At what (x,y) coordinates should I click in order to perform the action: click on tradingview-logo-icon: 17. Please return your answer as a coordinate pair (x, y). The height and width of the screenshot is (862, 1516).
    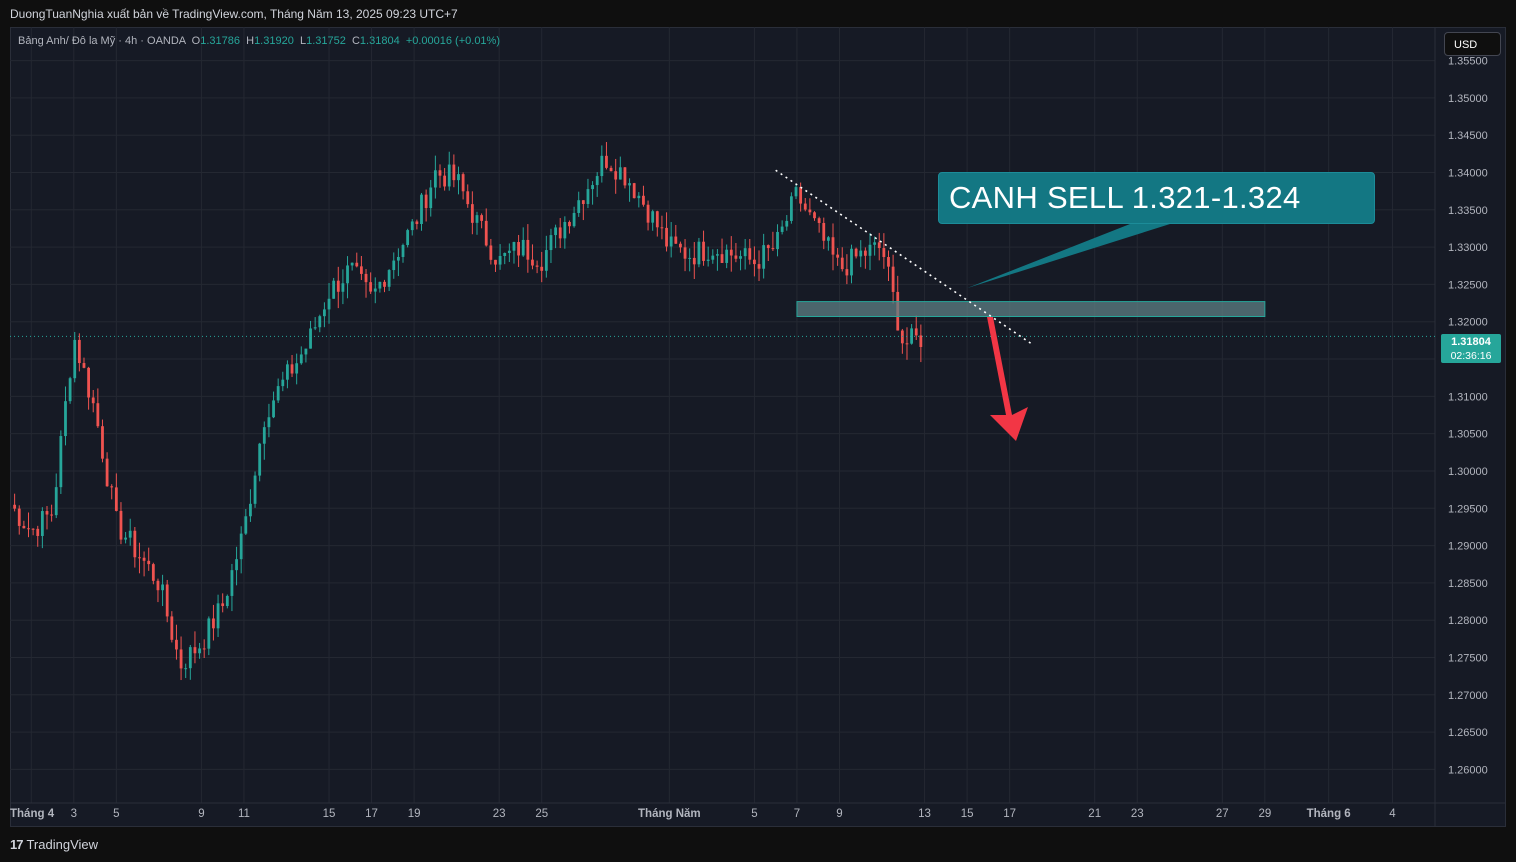
    Looking at the image, I should click on (17, 844).